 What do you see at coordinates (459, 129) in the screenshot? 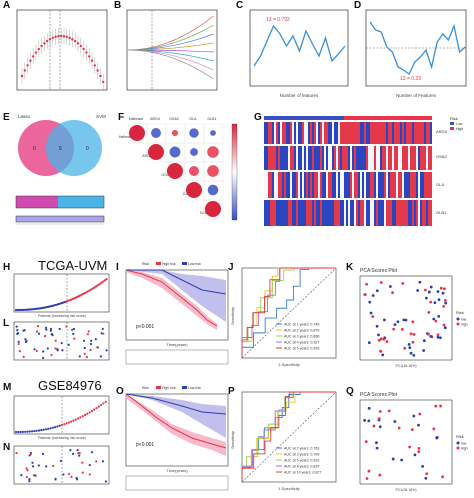
I see `heat-legend-high: High` at bounding box center [459, 129].